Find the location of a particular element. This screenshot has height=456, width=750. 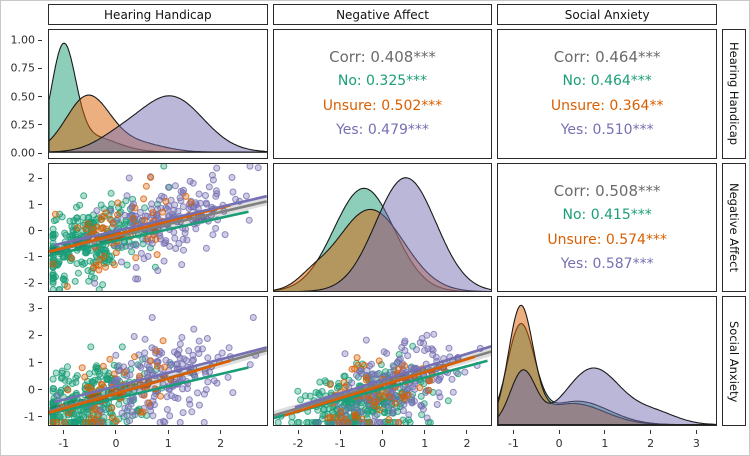

y-tick-label: -2 is located at coordinates (29, 283).